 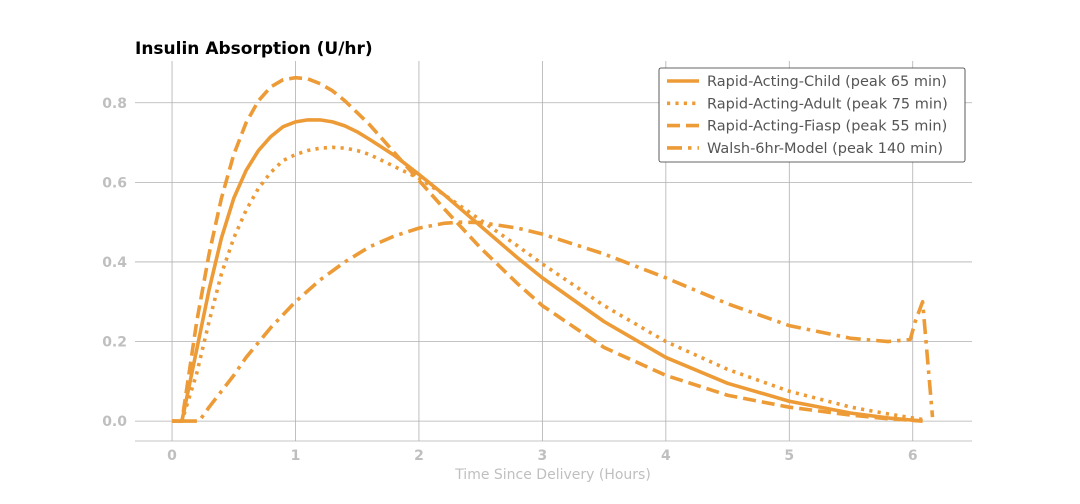 What do you see at coordinates (827, 104) in the screenshot?
I see `legend-label: Rapid-Acting-Adult (peak 75 min)` at bounding box center [827, 104].